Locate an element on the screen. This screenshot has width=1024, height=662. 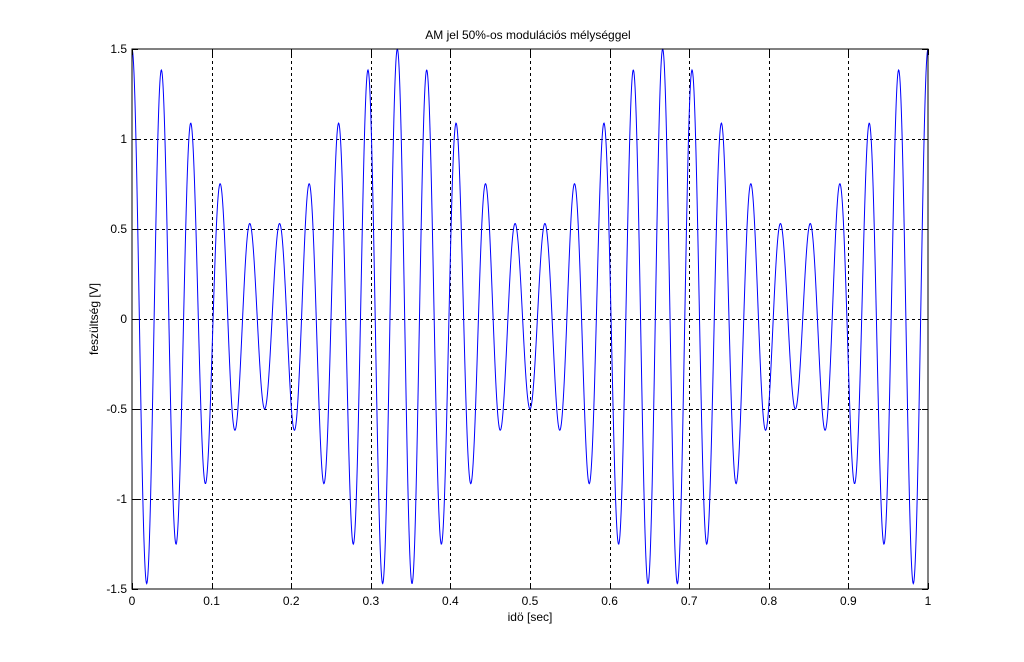
y-tick-label: 0.5 is located at coordinates (118, 229).